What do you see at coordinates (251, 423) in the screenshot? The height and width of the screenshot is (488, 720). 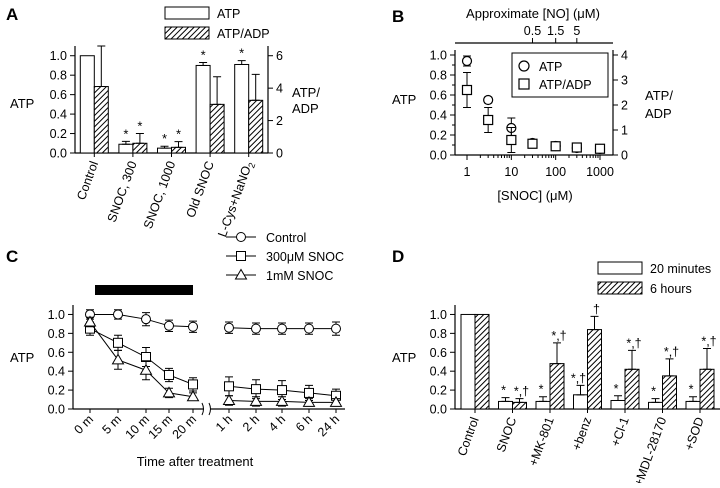 I see `c-xtick-label: 2 h` at bounding box center [251, 423].